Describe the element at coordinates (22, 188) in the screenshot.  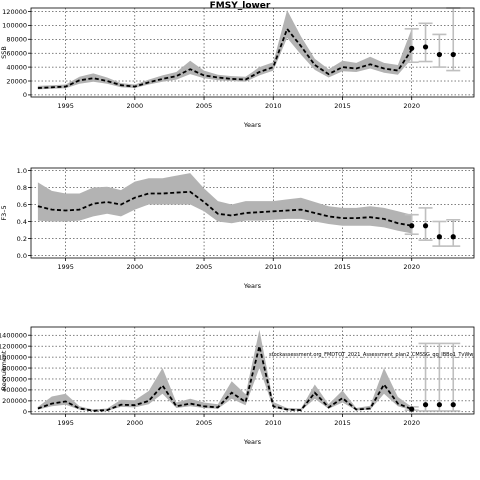
I see `y-tick-label: 0.8` at that location.